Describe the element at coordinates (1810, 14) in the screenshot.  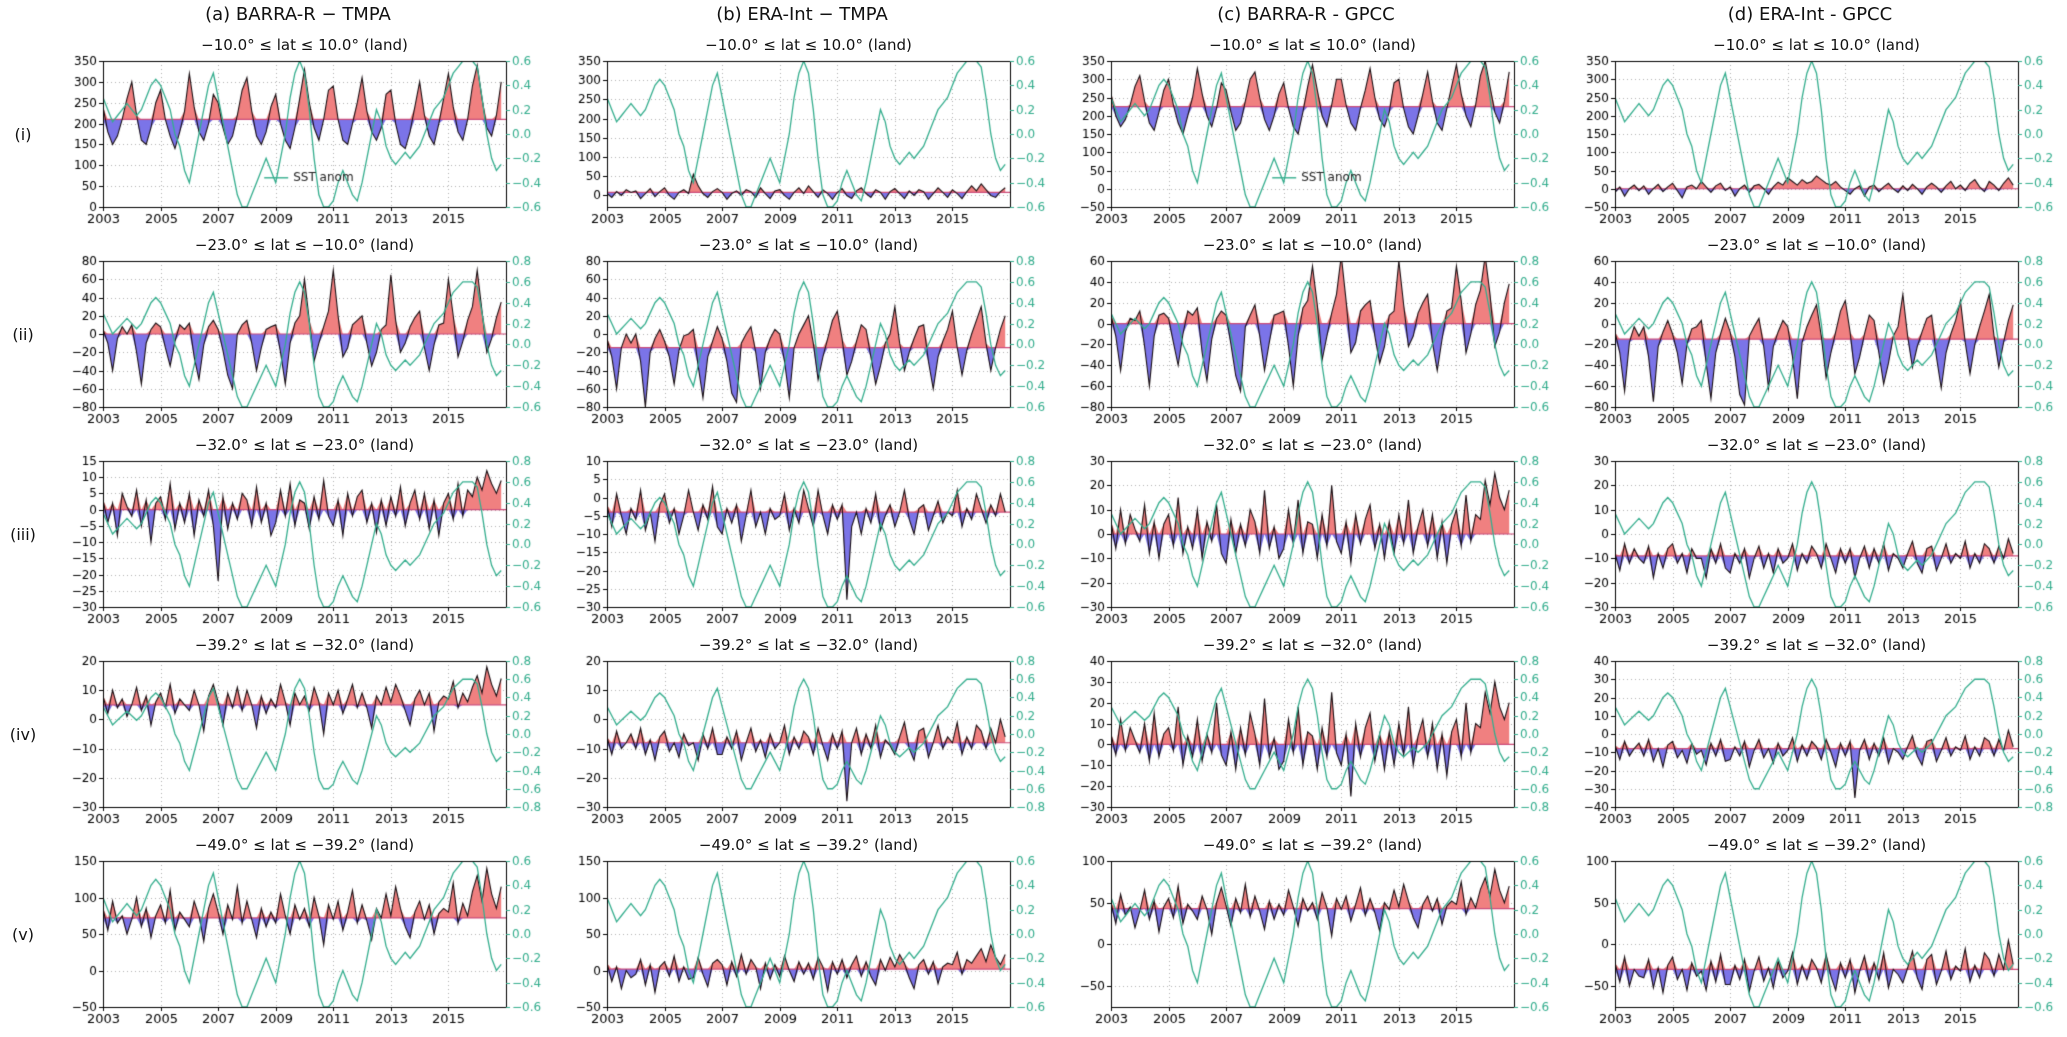
I see `column-header-d: (d) ERA-Int - GPCC` at that location.